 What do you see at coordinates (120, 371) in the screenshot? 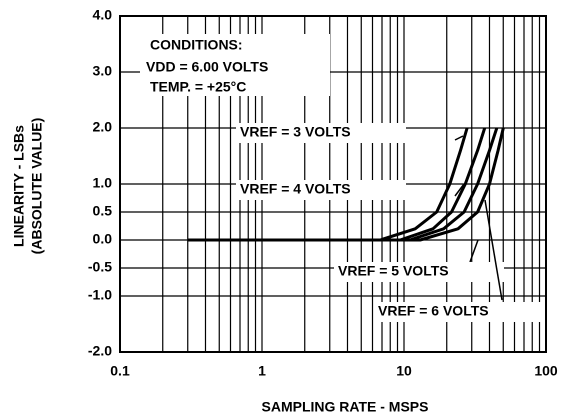
I see `x-tick-label: 0.1` at bounding box center [120, 371].